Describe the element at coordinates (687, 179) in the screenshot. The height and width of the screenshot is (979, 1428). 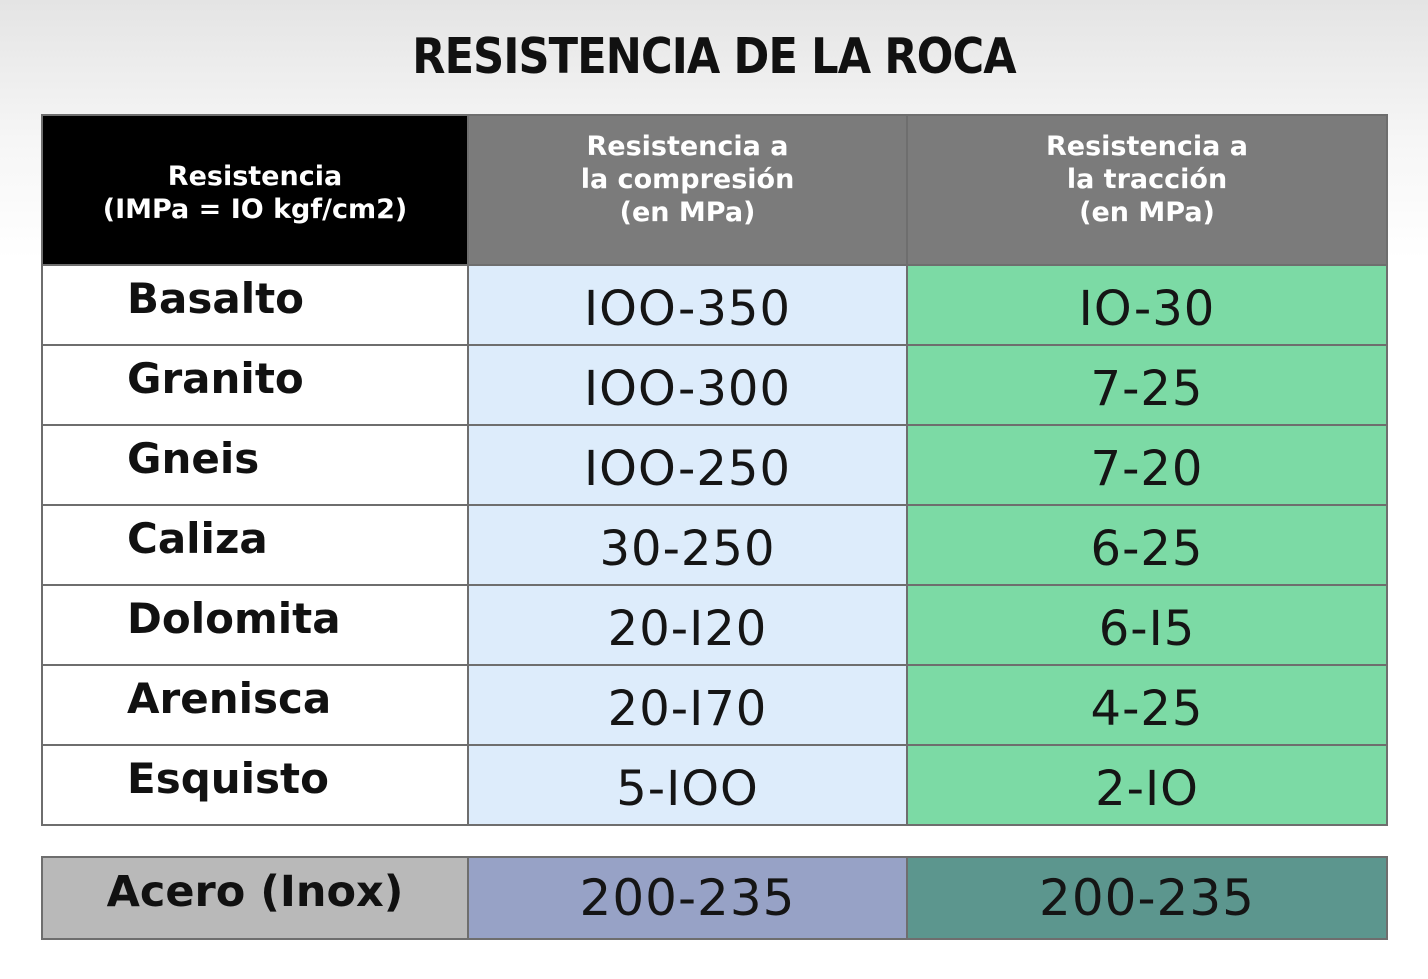
I see `header-compression-line-2: la compresión` at that location.